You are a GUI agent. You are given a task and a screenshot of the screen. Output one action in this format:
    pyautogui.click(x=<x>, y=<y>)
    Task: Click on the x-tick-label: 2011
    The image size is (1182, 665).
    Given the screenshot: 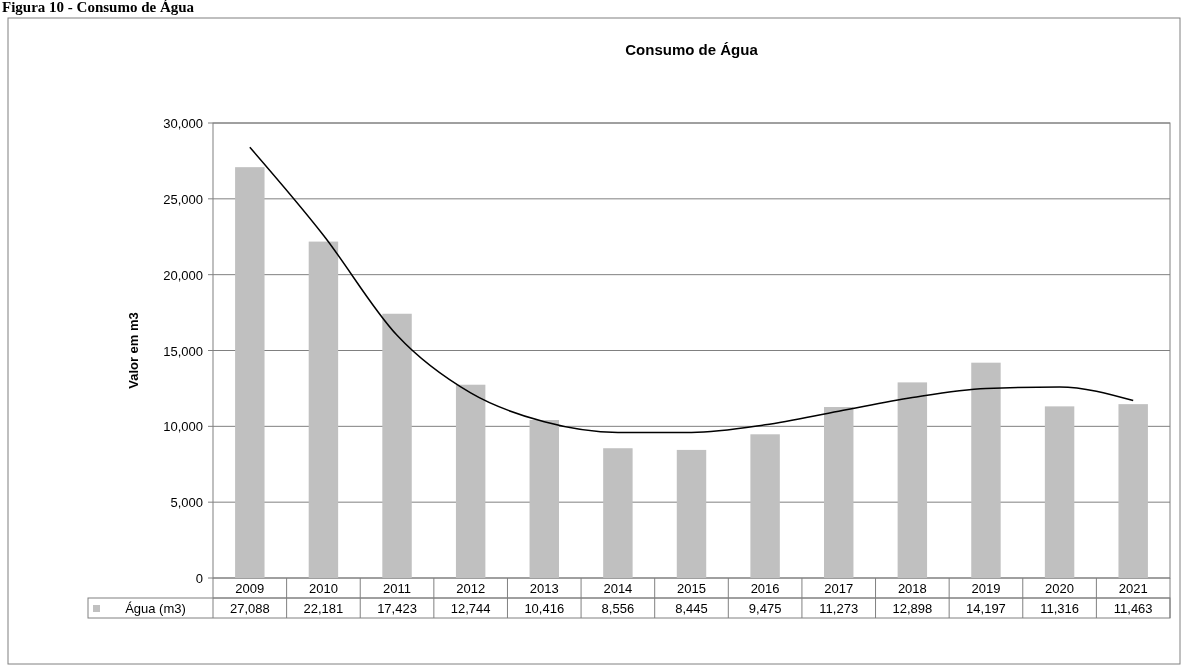 What is the action you would take?
    pyautogui.click(x=397, y=588)
    